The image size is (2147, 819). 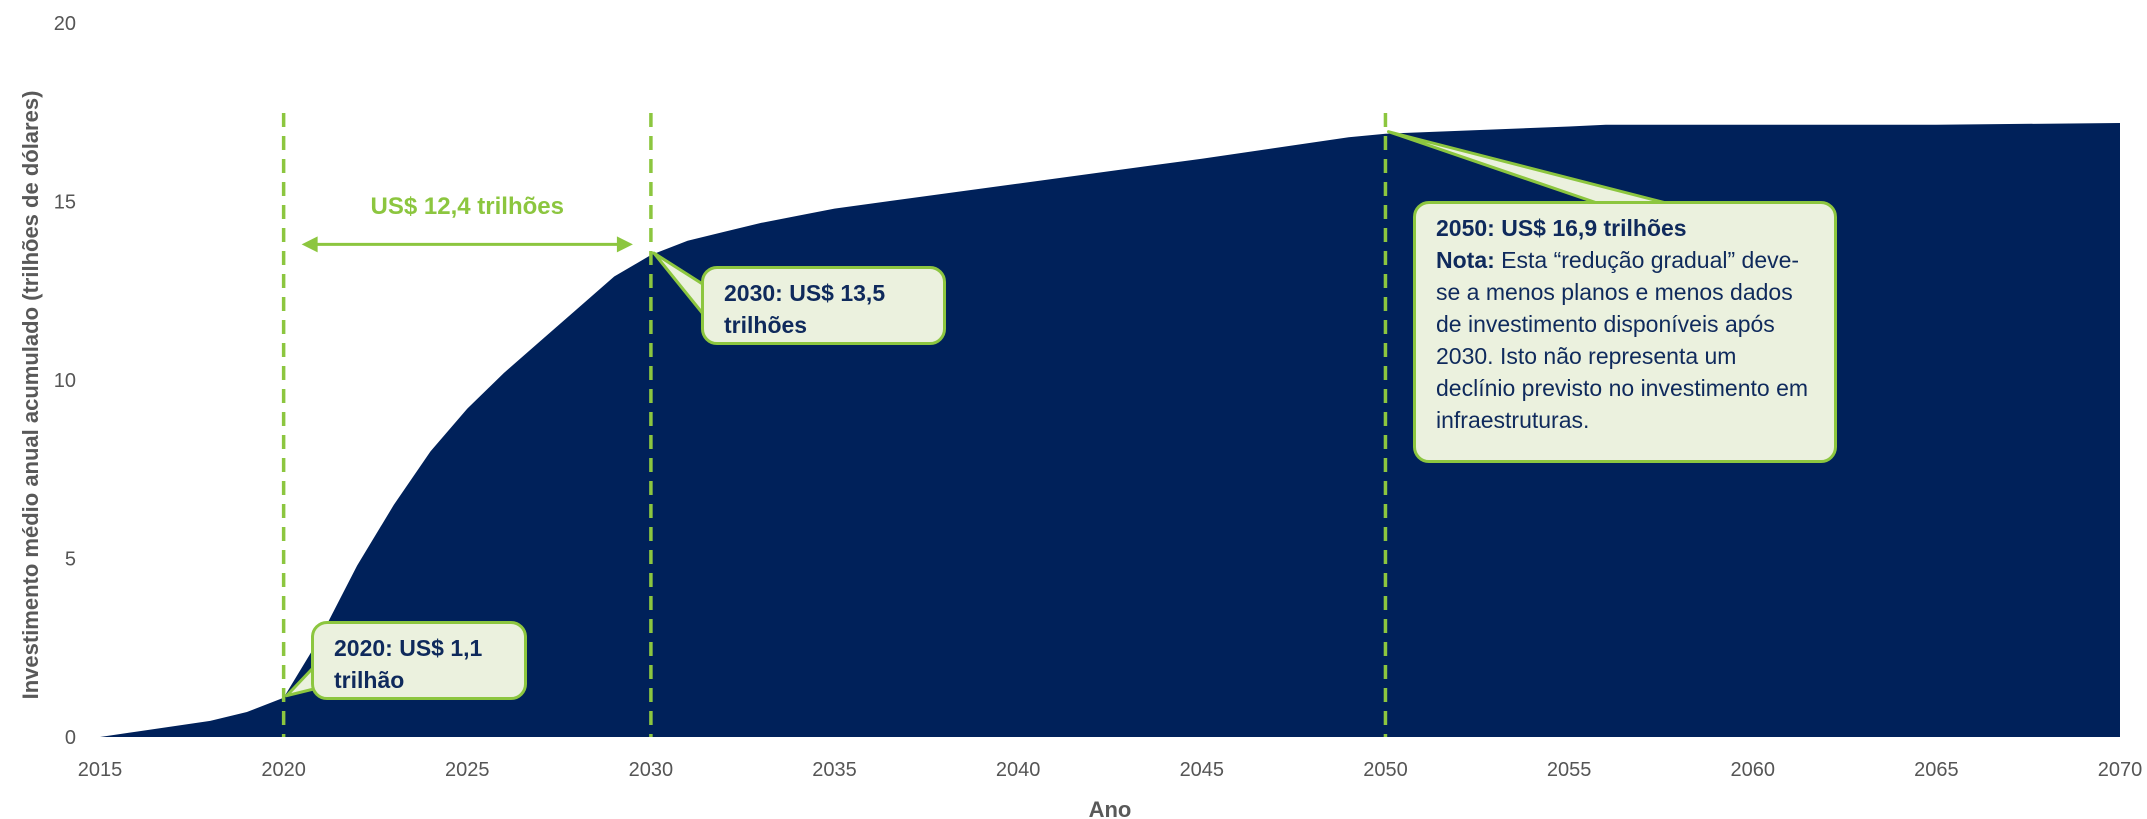 I want to click on x-tick-2030: 2030, so click(x=651, y=770).